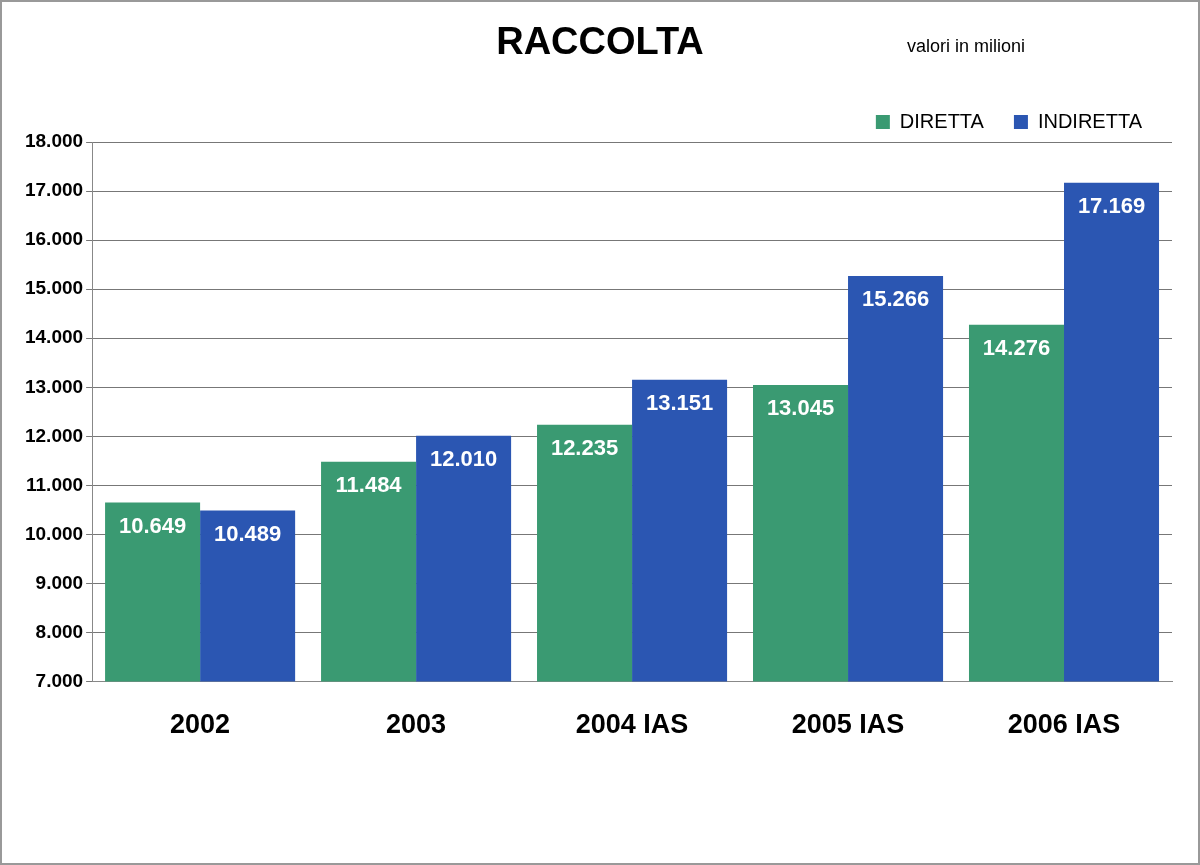 This screenshot has height=865, width=1200. I want to click on chart-subtitle: valori in milioni, so click(966, 46).